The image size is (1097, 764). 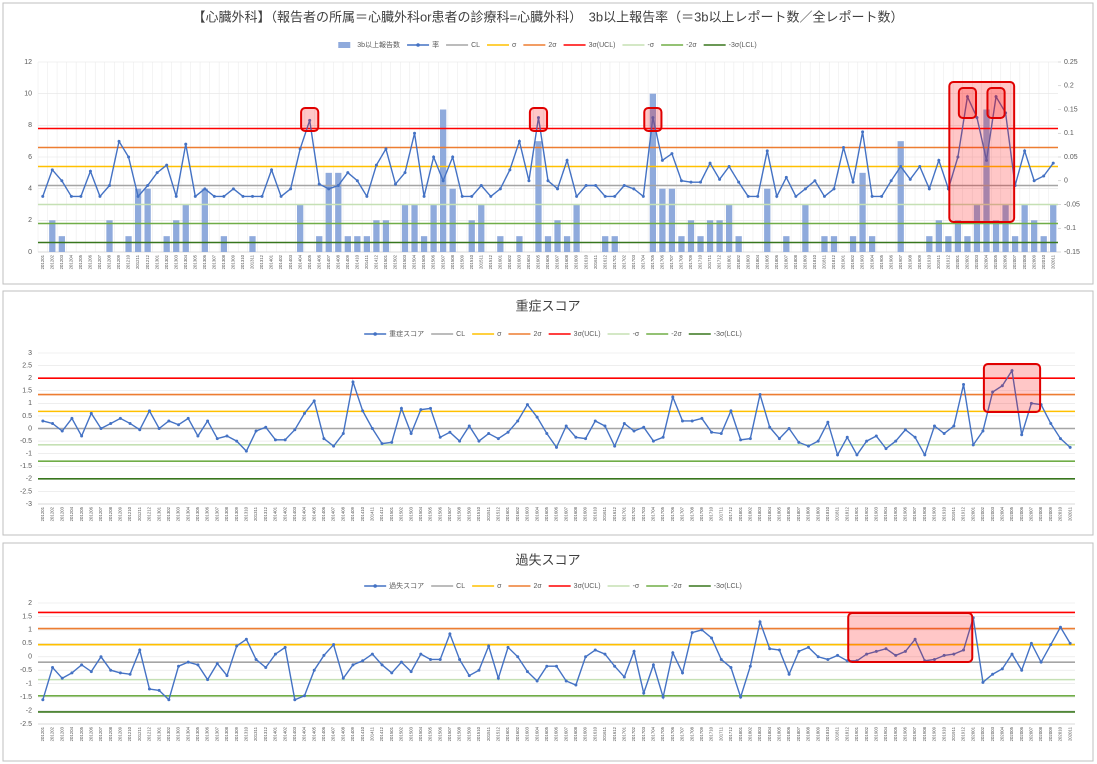 I want to click on x-tick-label: 201802, so click(x=738, y=261).